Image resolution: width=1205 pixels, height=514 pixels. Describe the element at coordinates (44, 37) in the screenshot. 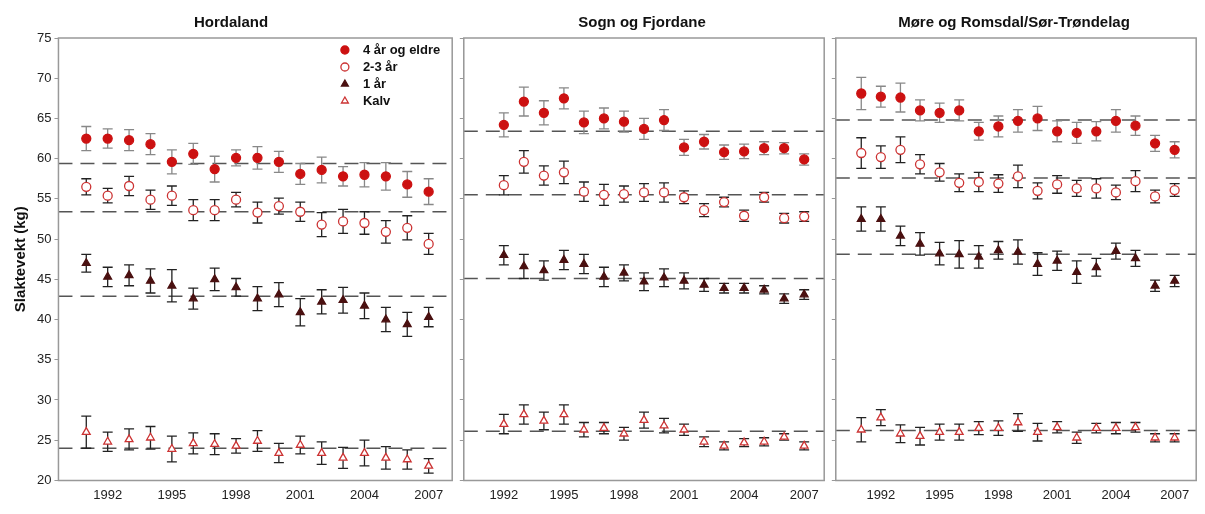

I see `y-tick-label: 75` at that location.